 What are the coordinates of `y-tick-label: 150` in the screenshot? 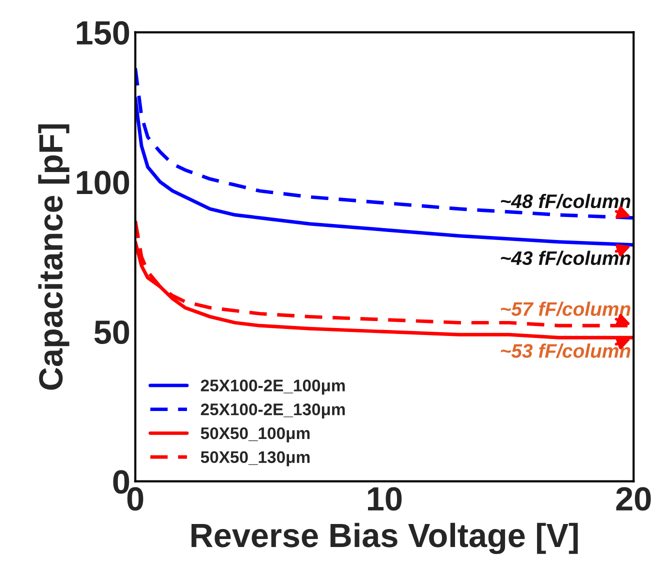 It's located at (103, 33).